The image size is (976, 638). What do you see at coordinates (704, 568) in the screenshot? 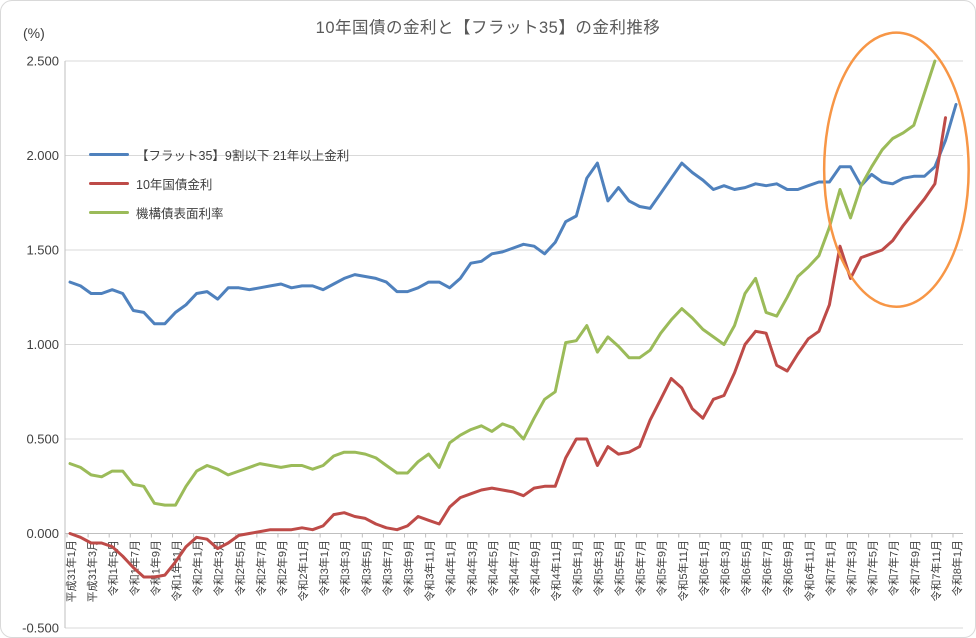
I see `x-axis-tick-label: 令和6年1月` at bounding box center [704, 568].